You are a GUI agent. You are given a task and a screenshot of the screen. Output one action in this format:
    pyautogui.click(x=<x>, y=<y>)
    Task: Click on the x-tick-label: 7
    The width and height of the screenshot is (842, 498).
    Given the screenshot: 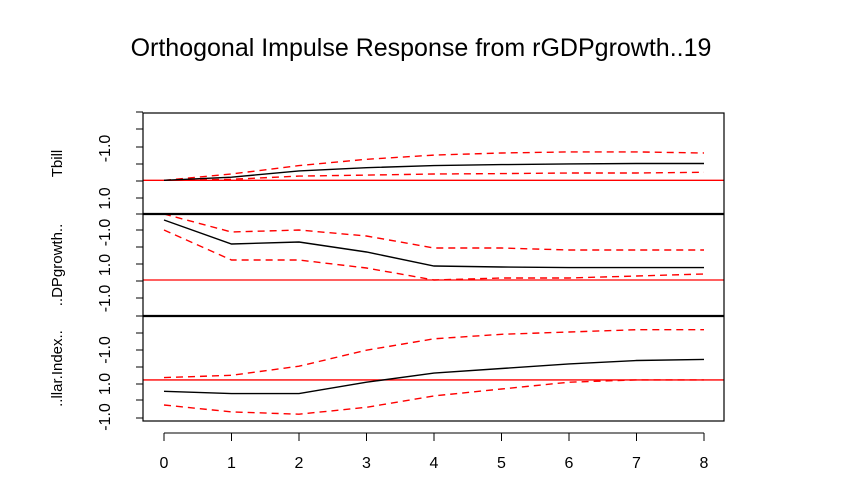 What is the action you would take?
    pyautogui.click(x=636, y=463)
    